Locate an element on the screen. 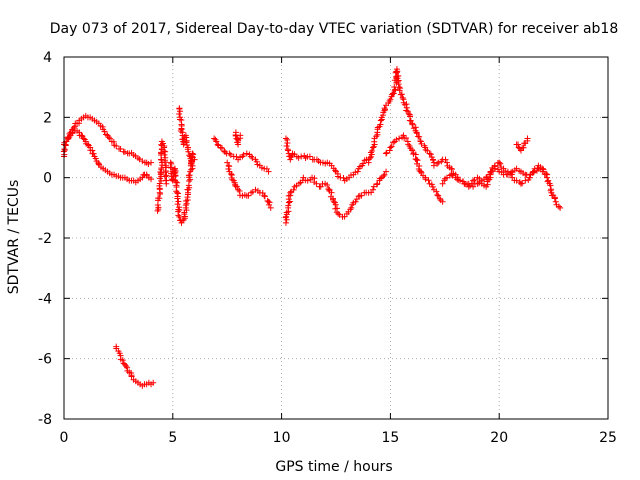 Image resolution: width=640 pixels, height=480 pixels. y-tick-label: 2 is located at coordinates (47, 118).